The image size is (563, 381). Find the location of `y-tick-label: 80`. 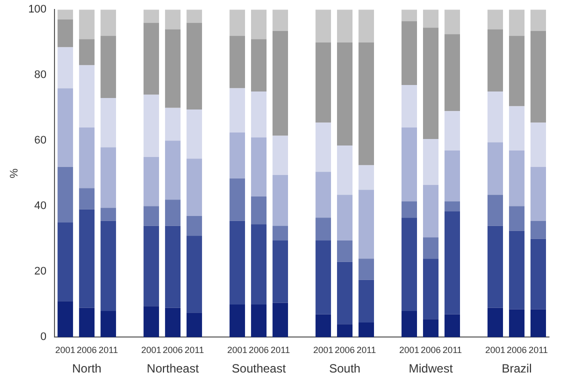

y-tick-label: 80 is located at coordinates (40, 75).